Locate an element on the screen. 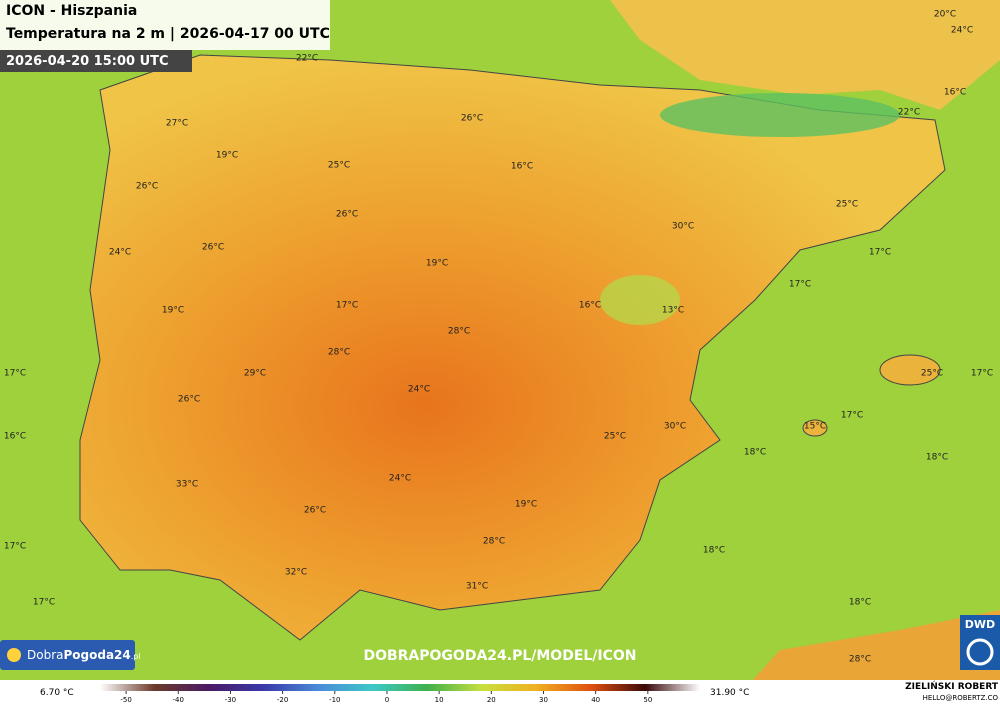 The width and height of the screenshot is (1000, 705). pyrenees is located at coordinates (780, 115).